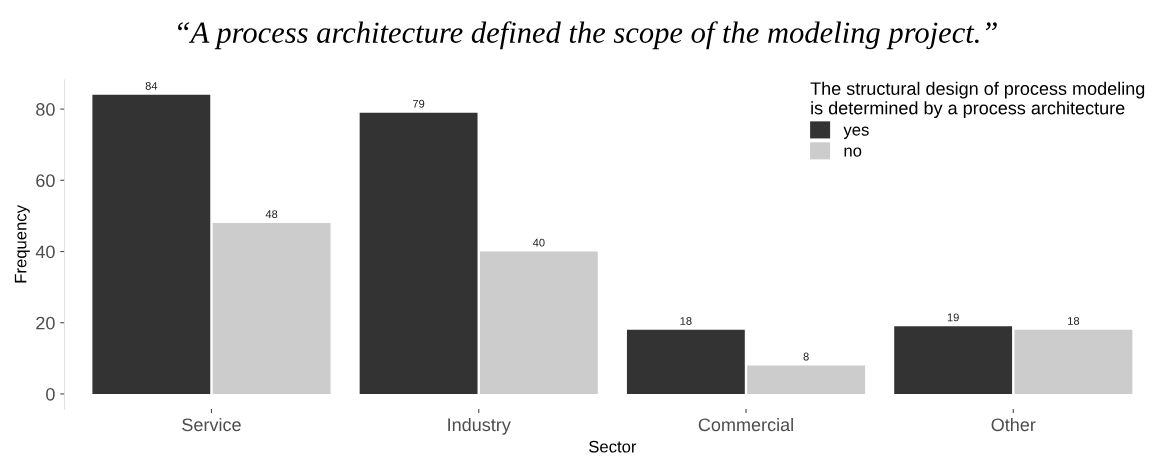 The image size is (1172, 470). Describe the element at coordinates (418, 103) in the screenshot. I see `data-label: 79` at that location.